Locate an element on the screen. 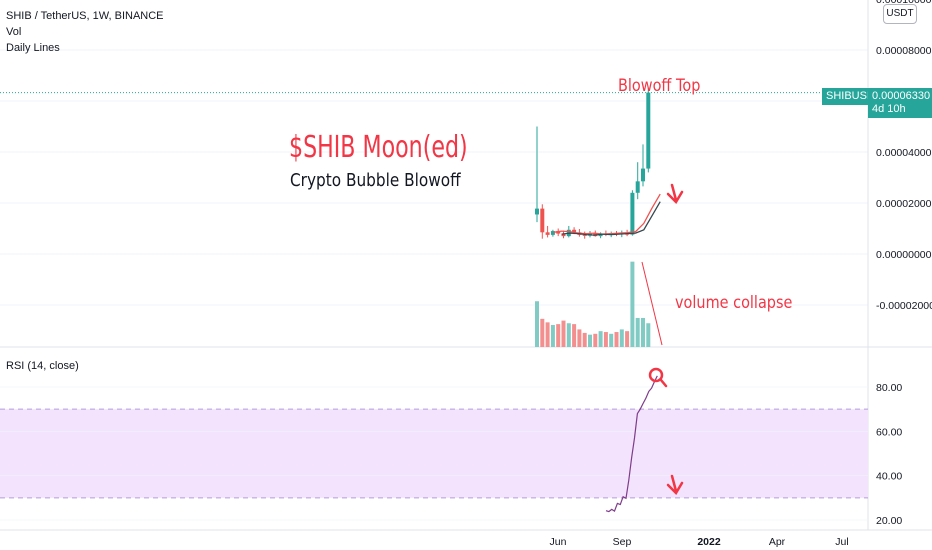  price-tick-label: 0.00004000 is located at coordinates (904, 153).